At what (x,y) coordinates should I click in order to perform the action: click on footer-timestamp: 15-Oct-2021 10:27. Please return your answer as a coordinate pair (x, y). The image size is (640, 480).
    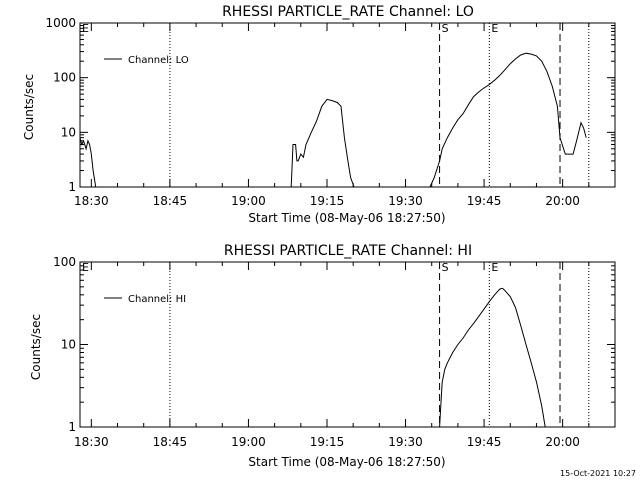
    Looking at the image, I should click on (598, 473).